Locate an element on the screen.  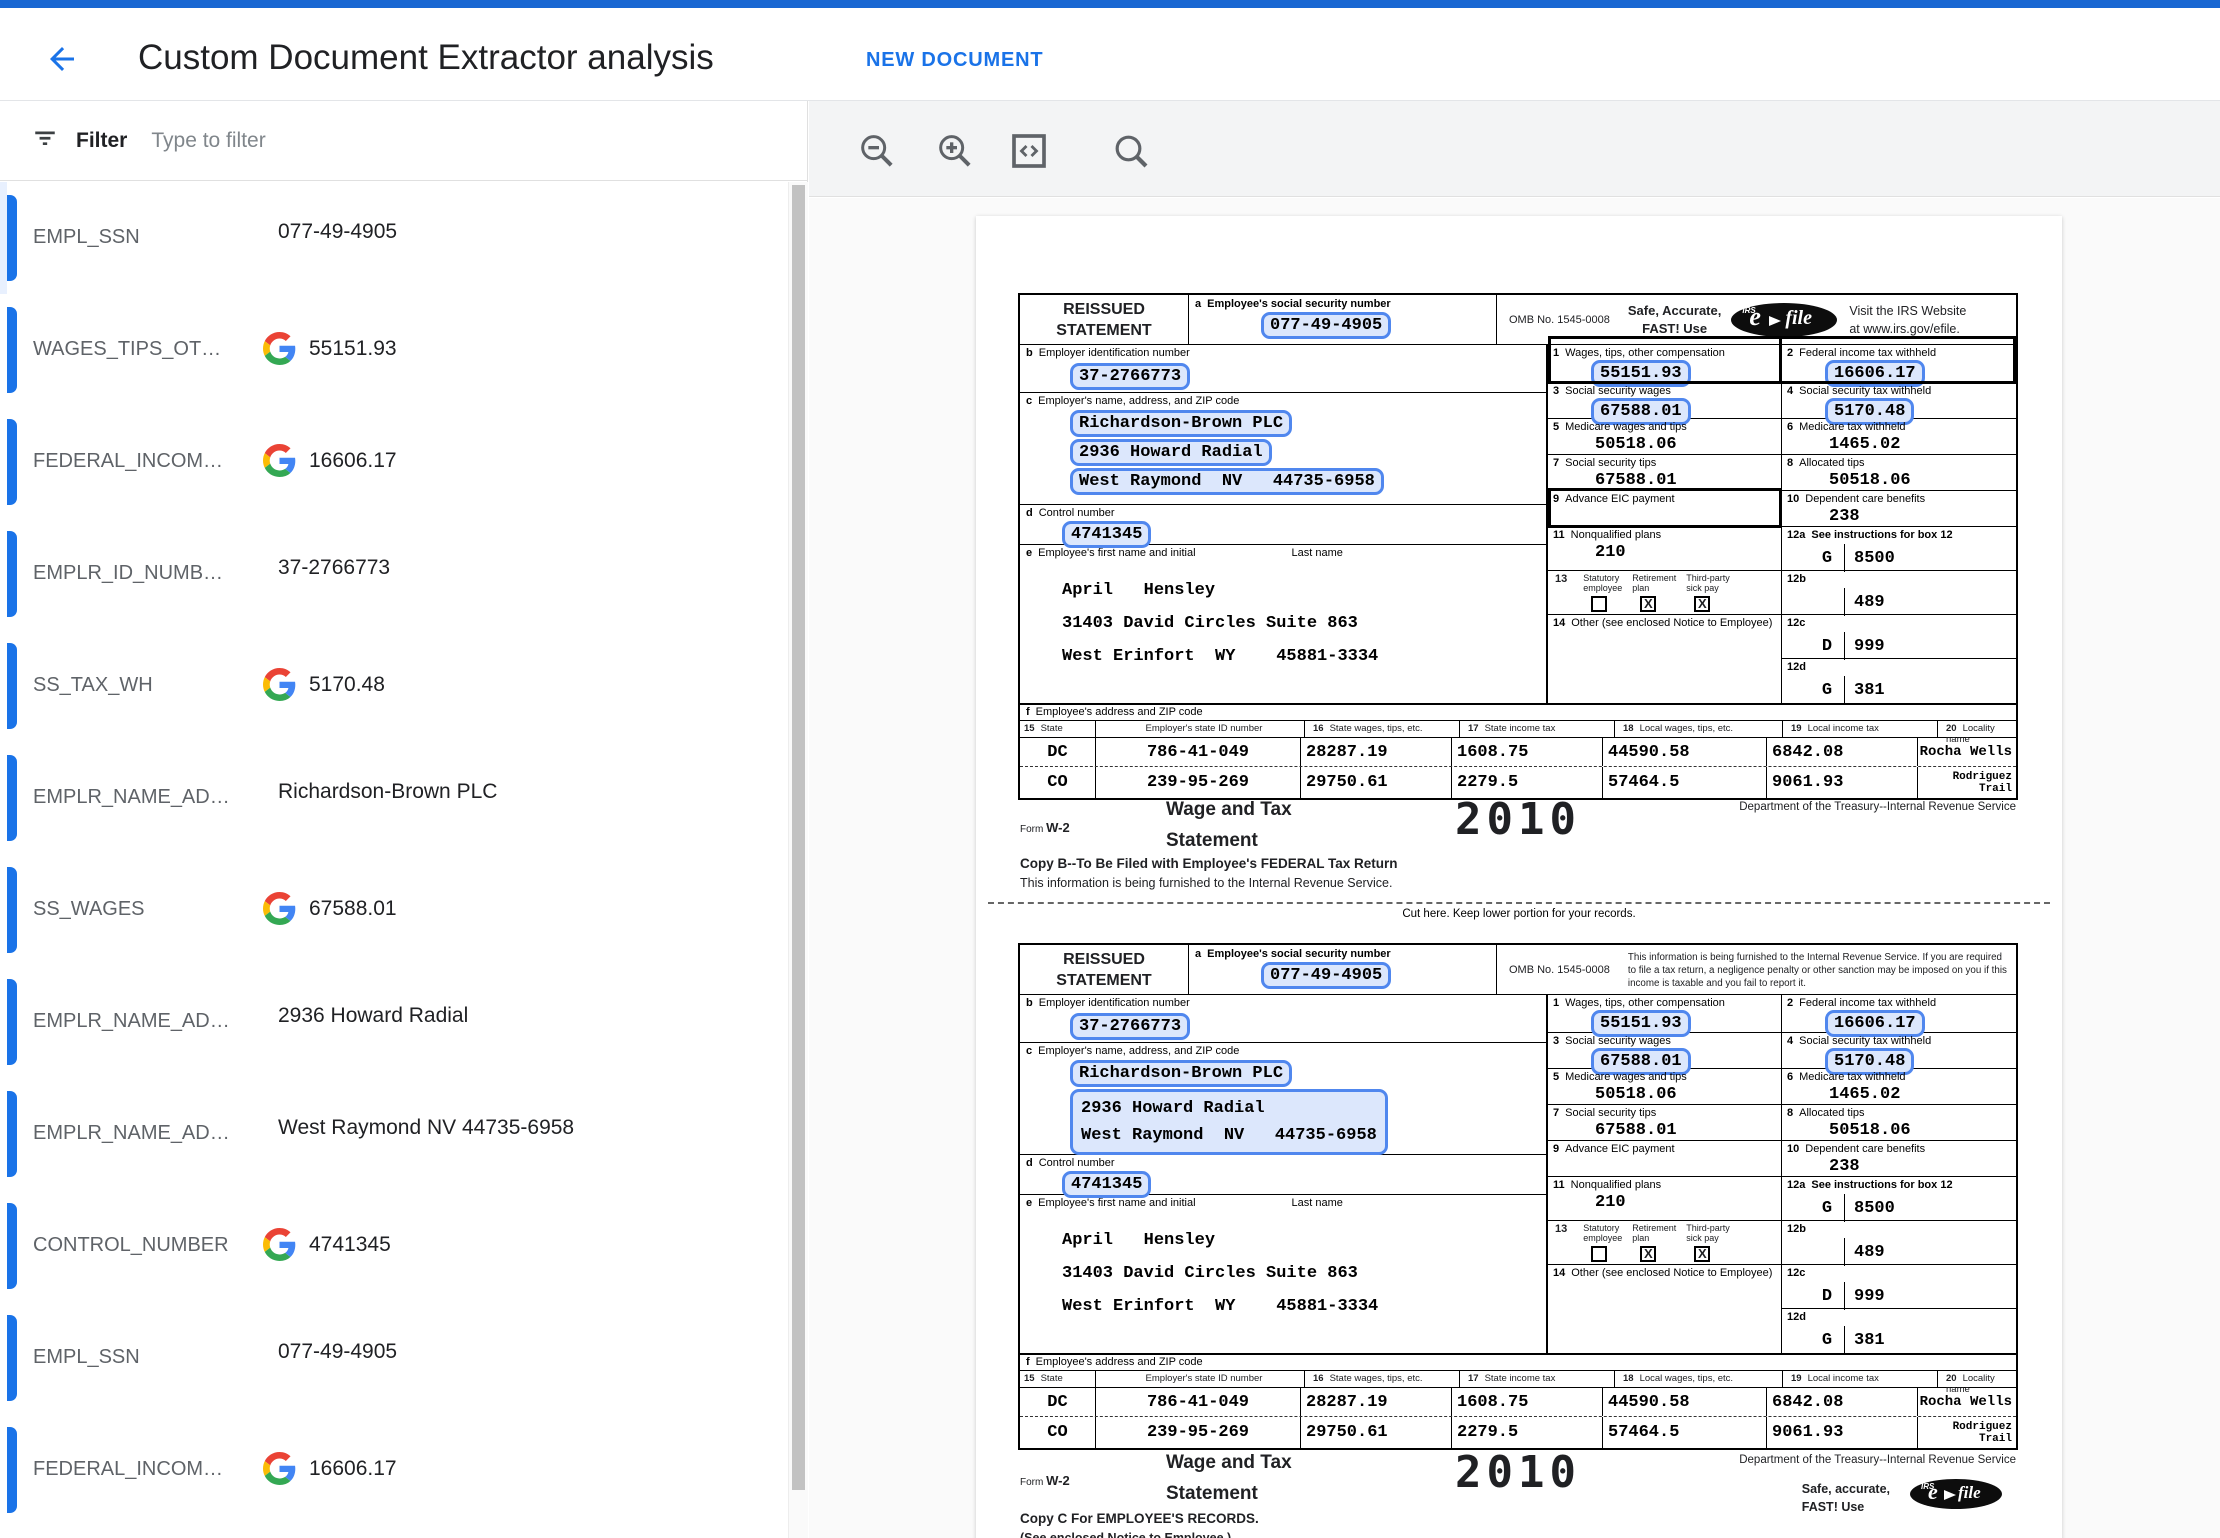
field-value-text: 67588.01 is located at coordinates (353, 908).